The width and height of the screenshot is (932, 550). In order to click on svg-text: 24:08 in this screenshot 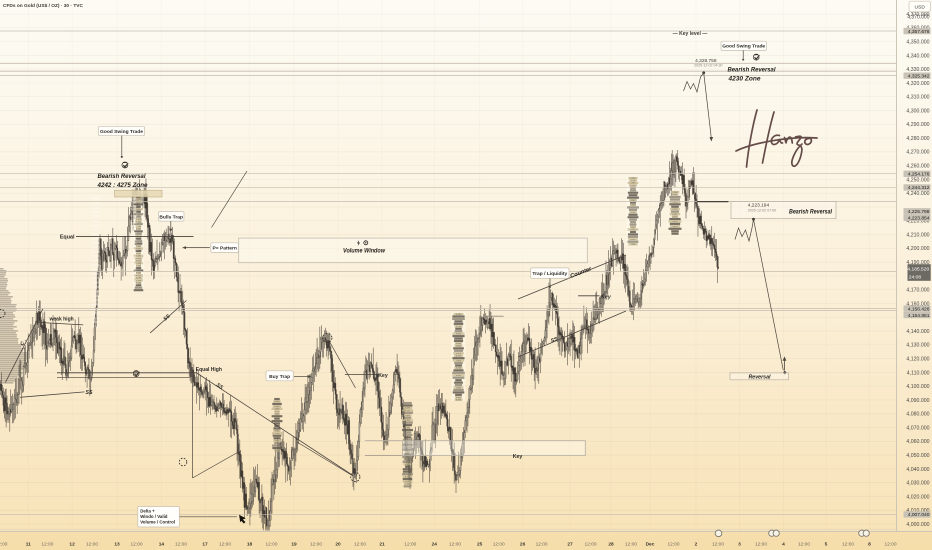, I will do `click(915, 277)`.